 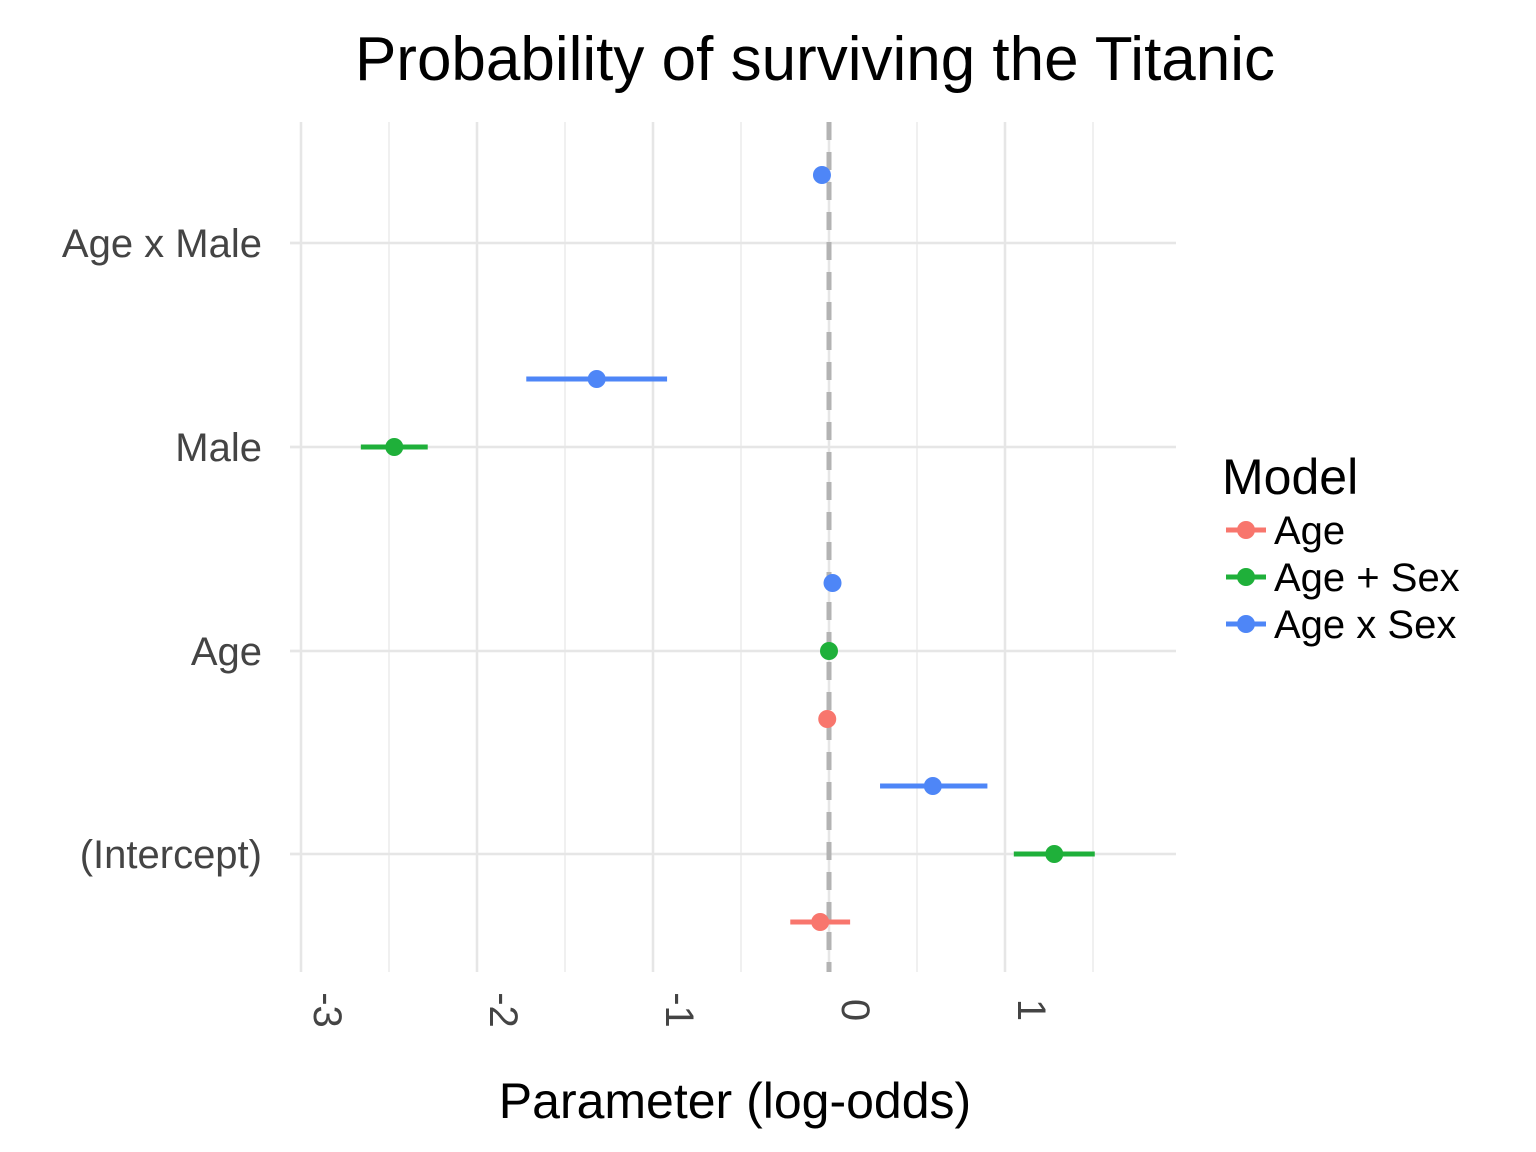 What do you see at coordinates (1309, 531) in the screenshot?
I see `legend-label: Age` at bounding box center [1309, 531].